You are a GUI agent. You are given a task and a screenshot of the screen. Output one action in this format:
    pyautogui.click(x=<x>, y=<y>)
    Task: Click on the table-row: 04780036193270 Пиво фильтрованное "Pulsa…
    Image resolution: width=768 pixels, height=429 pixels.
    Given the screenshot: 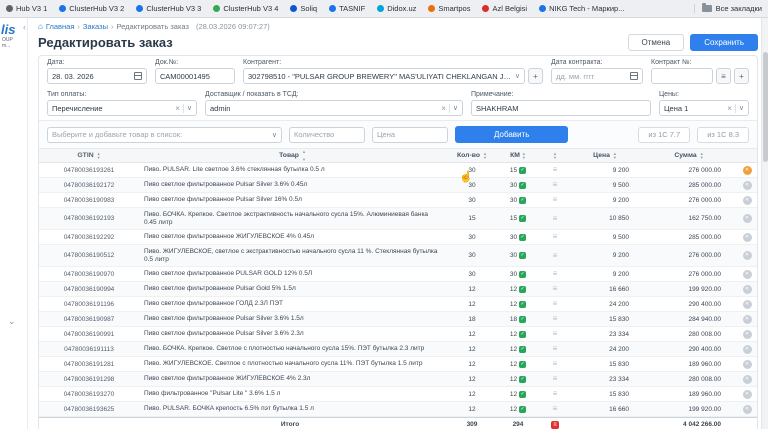 What is the action you would take?
    pyautogui.click(x=398, y=394)
    